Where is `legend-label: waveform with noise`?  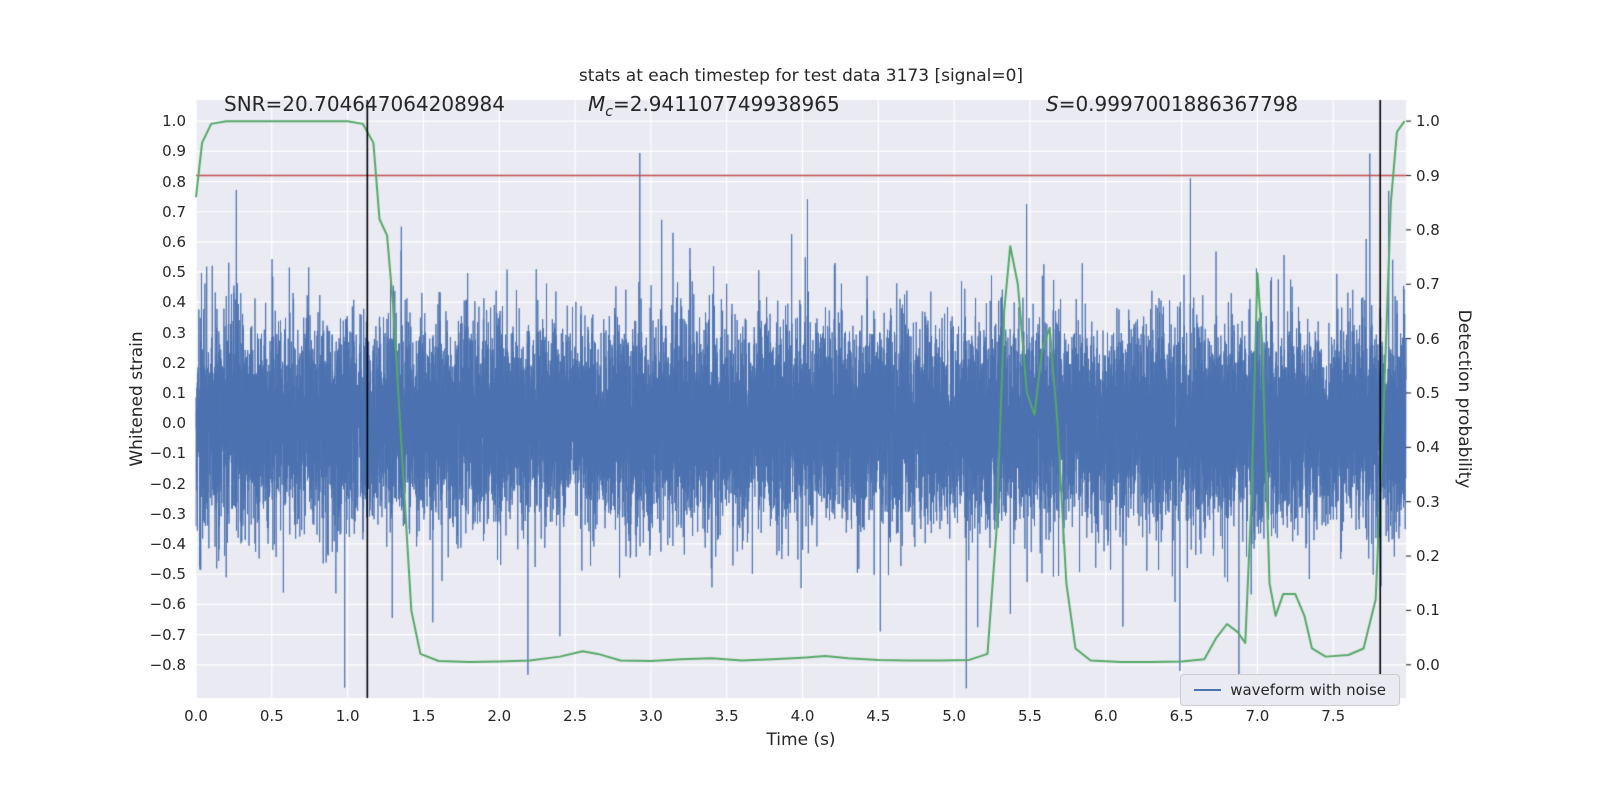
legend-label: waveform with noise is located at coordinates (1308, 690).